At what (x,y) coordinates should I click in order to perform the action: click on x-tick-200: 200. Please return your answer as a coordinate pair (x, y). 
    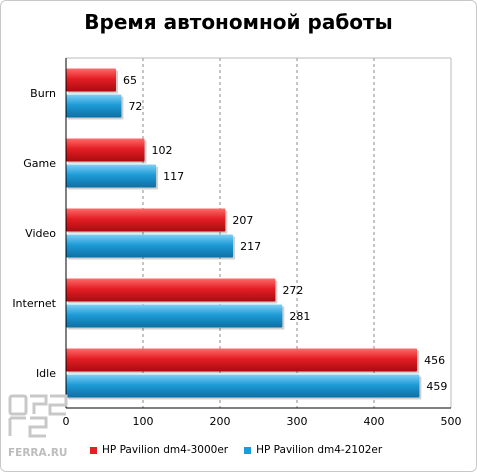
    Looking at the image, I should click on (220, 421).